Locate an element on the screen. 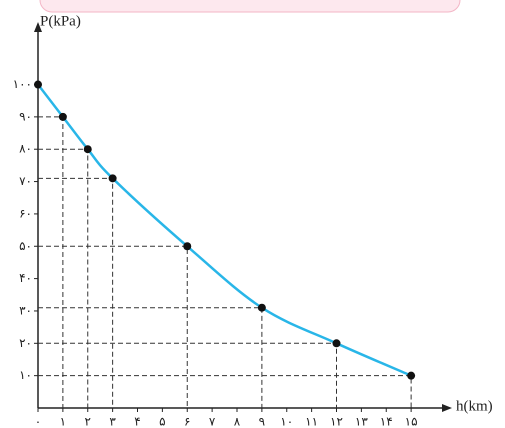 This screenshot has width=505, height=428. y-tick-label: ۱۰۰ is located at coordinates (22, 84).